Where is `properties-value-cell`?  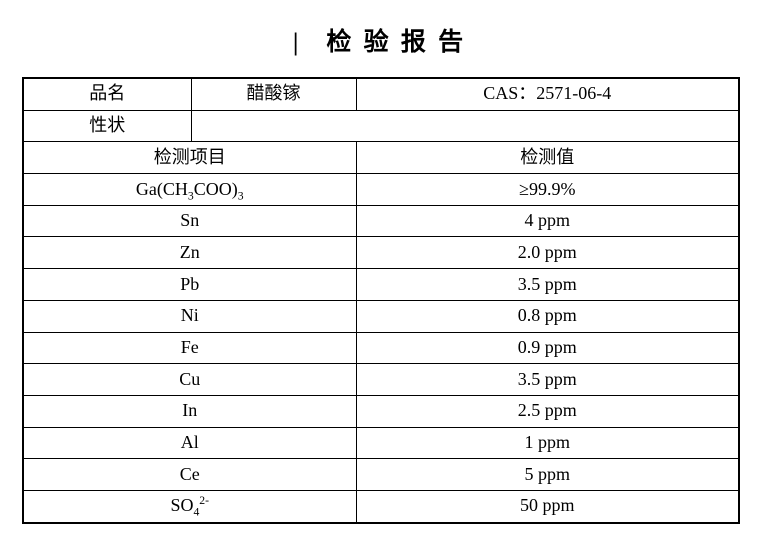 properties-value-cell is located at coordinates (465, 126).